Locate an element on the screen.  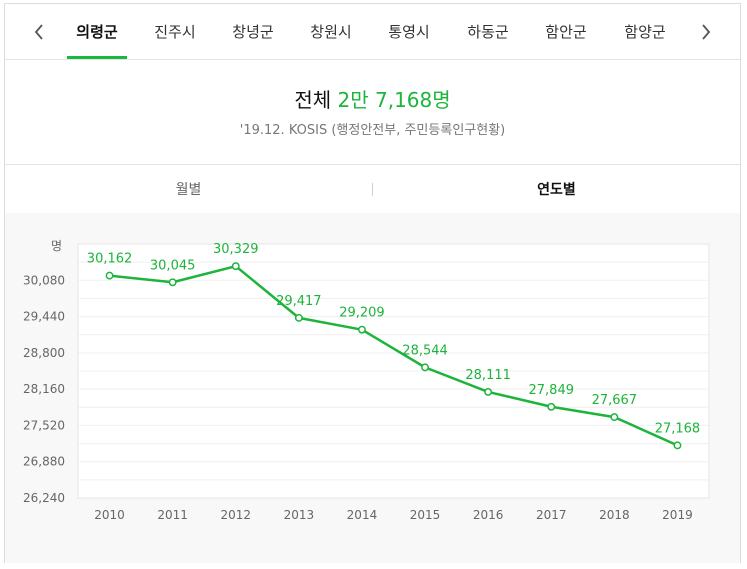
prev-tabs-button is located at coordinates (39, 31).